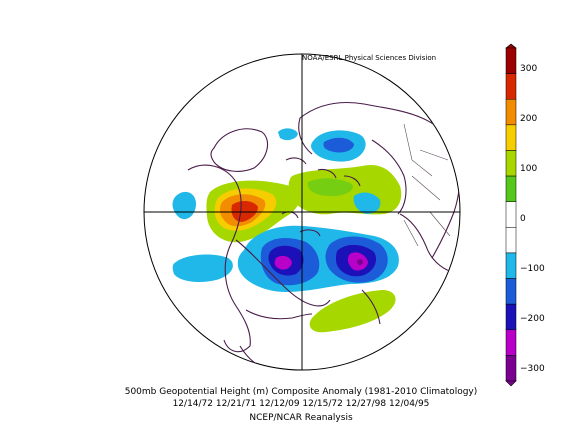 The width and height of the screenshot is (565, 437). I want to click on alaska-outline, so click(279, 314).